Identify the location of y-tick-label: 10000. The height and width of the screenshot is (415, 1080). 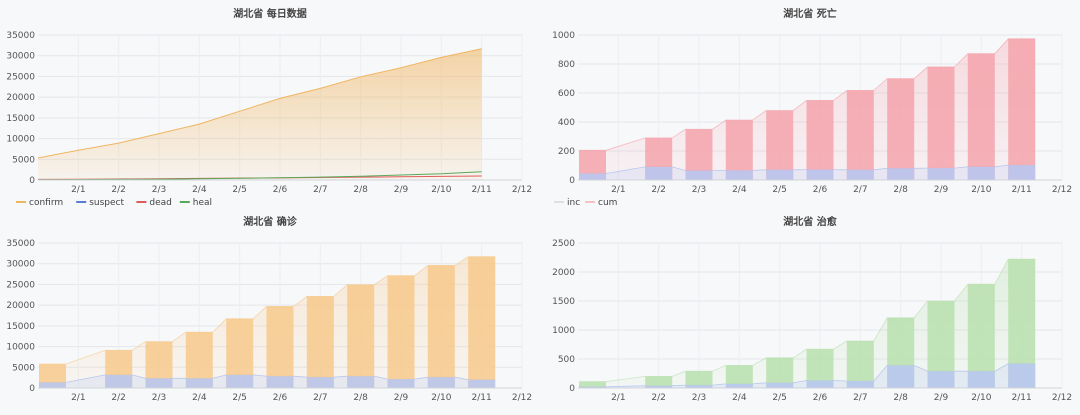
(20, 140).